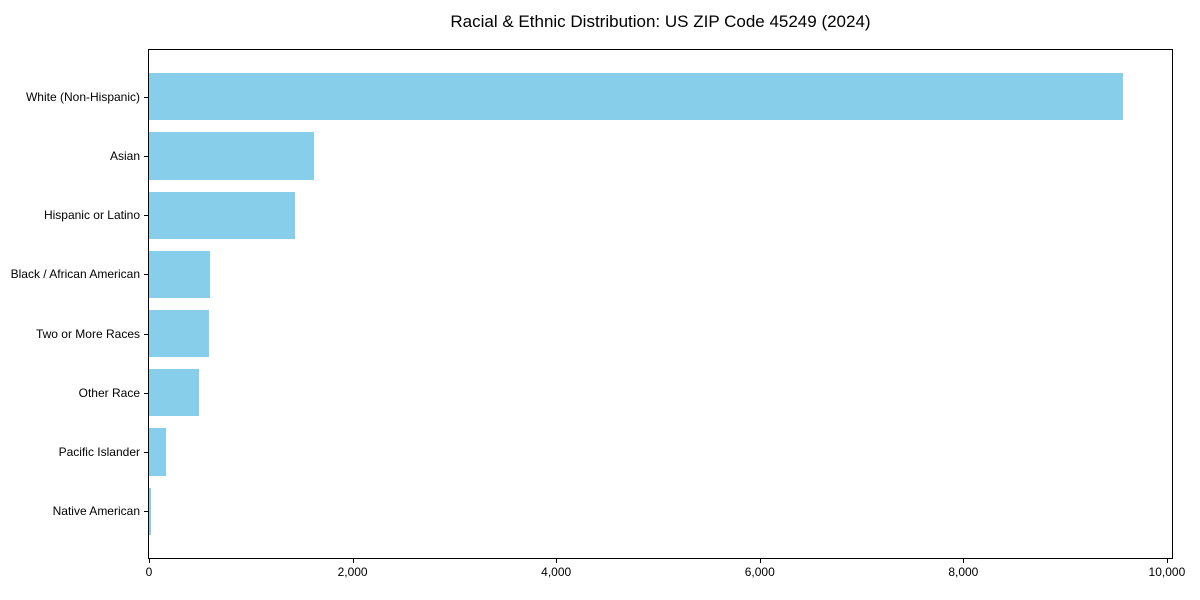 The width and height of the screenshot is (1200, 600). I want to click on y-label-two-or-more-races: Two or More Races, so click(87, 333).